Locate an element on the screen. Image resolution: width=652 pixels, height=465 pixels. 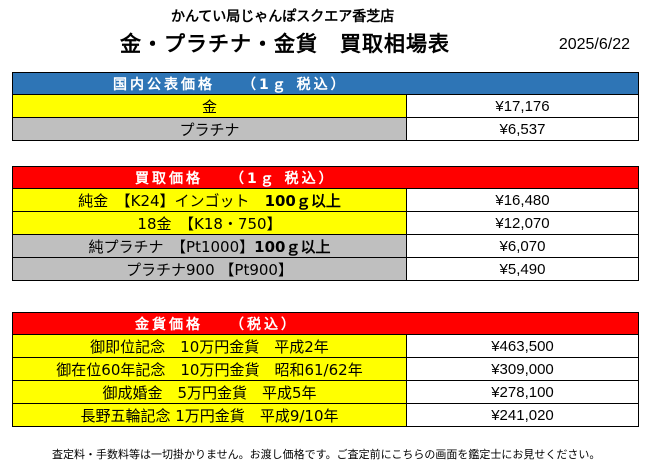
item-name: 御即位記念 10万円金貨 平成2年 is located at coordinates (209, 346).